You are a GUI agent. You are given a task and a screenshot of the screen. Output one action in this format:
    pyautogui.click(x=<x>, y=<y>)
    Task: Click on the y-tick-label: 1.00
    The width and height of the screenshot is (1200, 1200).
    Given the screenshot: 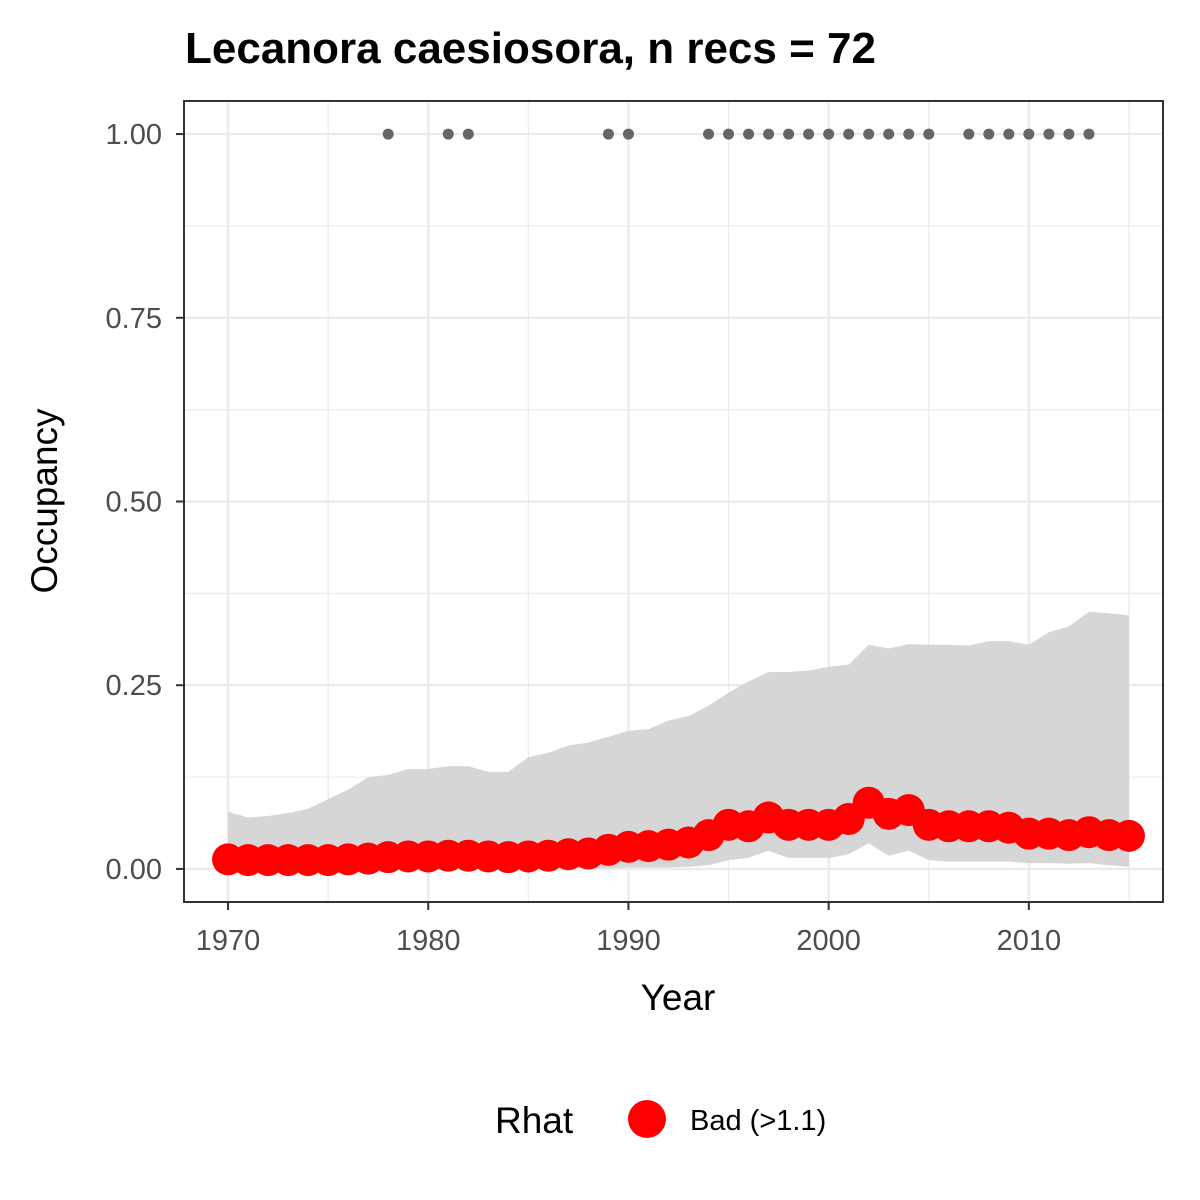 What is the action you would take?
    pyautogui.click(x=134, y=135)
    